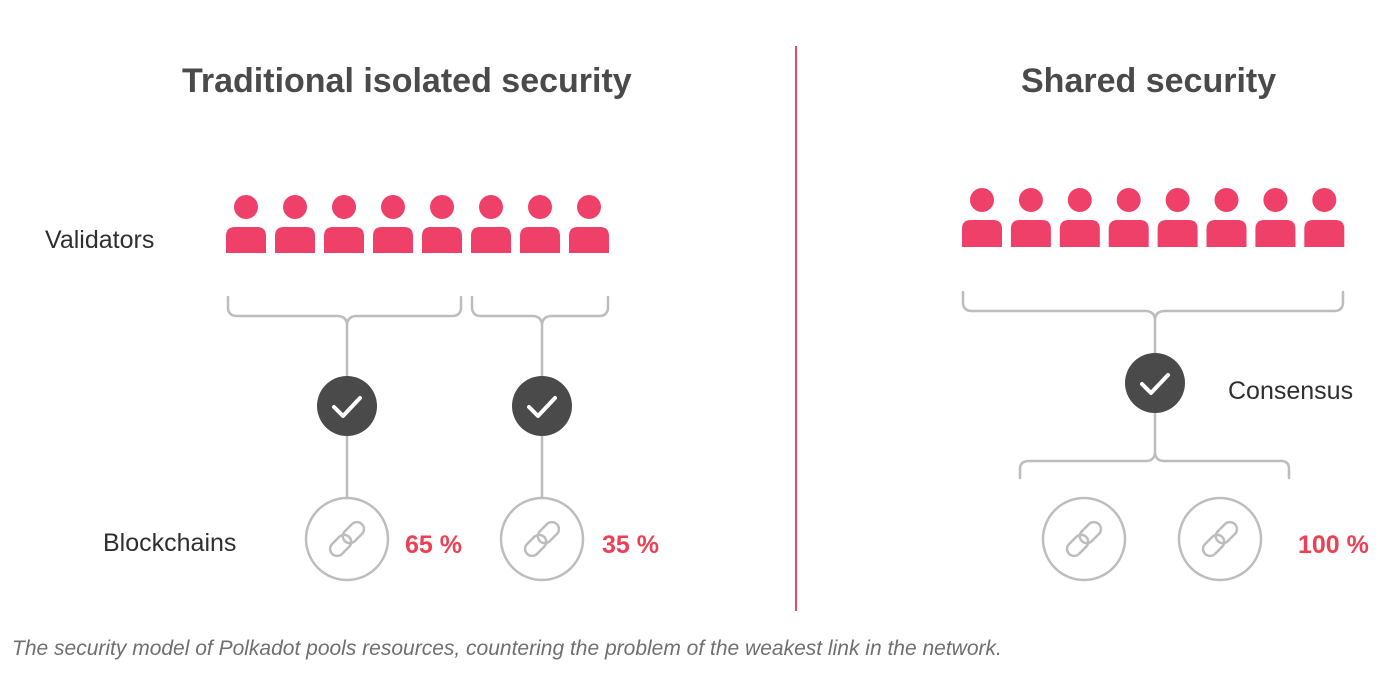 Image resolution: width=1396 pixels, height=684 pixels. What do you see at coordinates (417, 224) in the screenshot?
I see `left-validator-group` at bounding box center [417, 224].